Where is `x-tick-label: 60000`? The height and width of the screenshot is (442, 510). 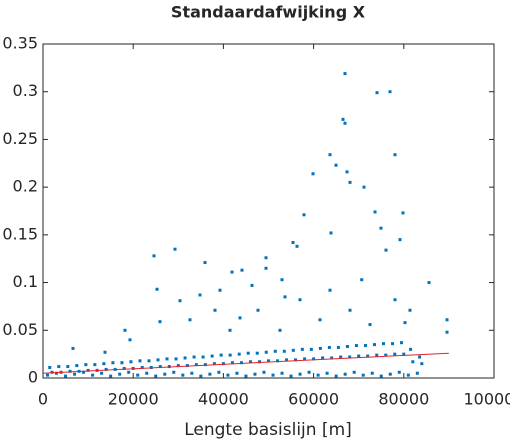
x-tick-label: 60000 is located at coordinates (313, 399).